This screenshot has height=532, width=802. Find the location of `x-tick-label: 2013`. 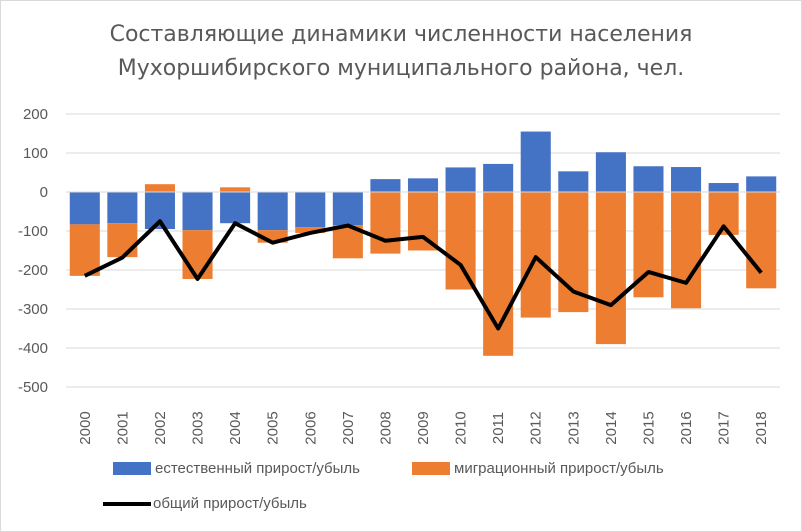

x-tick-label: 2013 is located at coordinates (573, 427).